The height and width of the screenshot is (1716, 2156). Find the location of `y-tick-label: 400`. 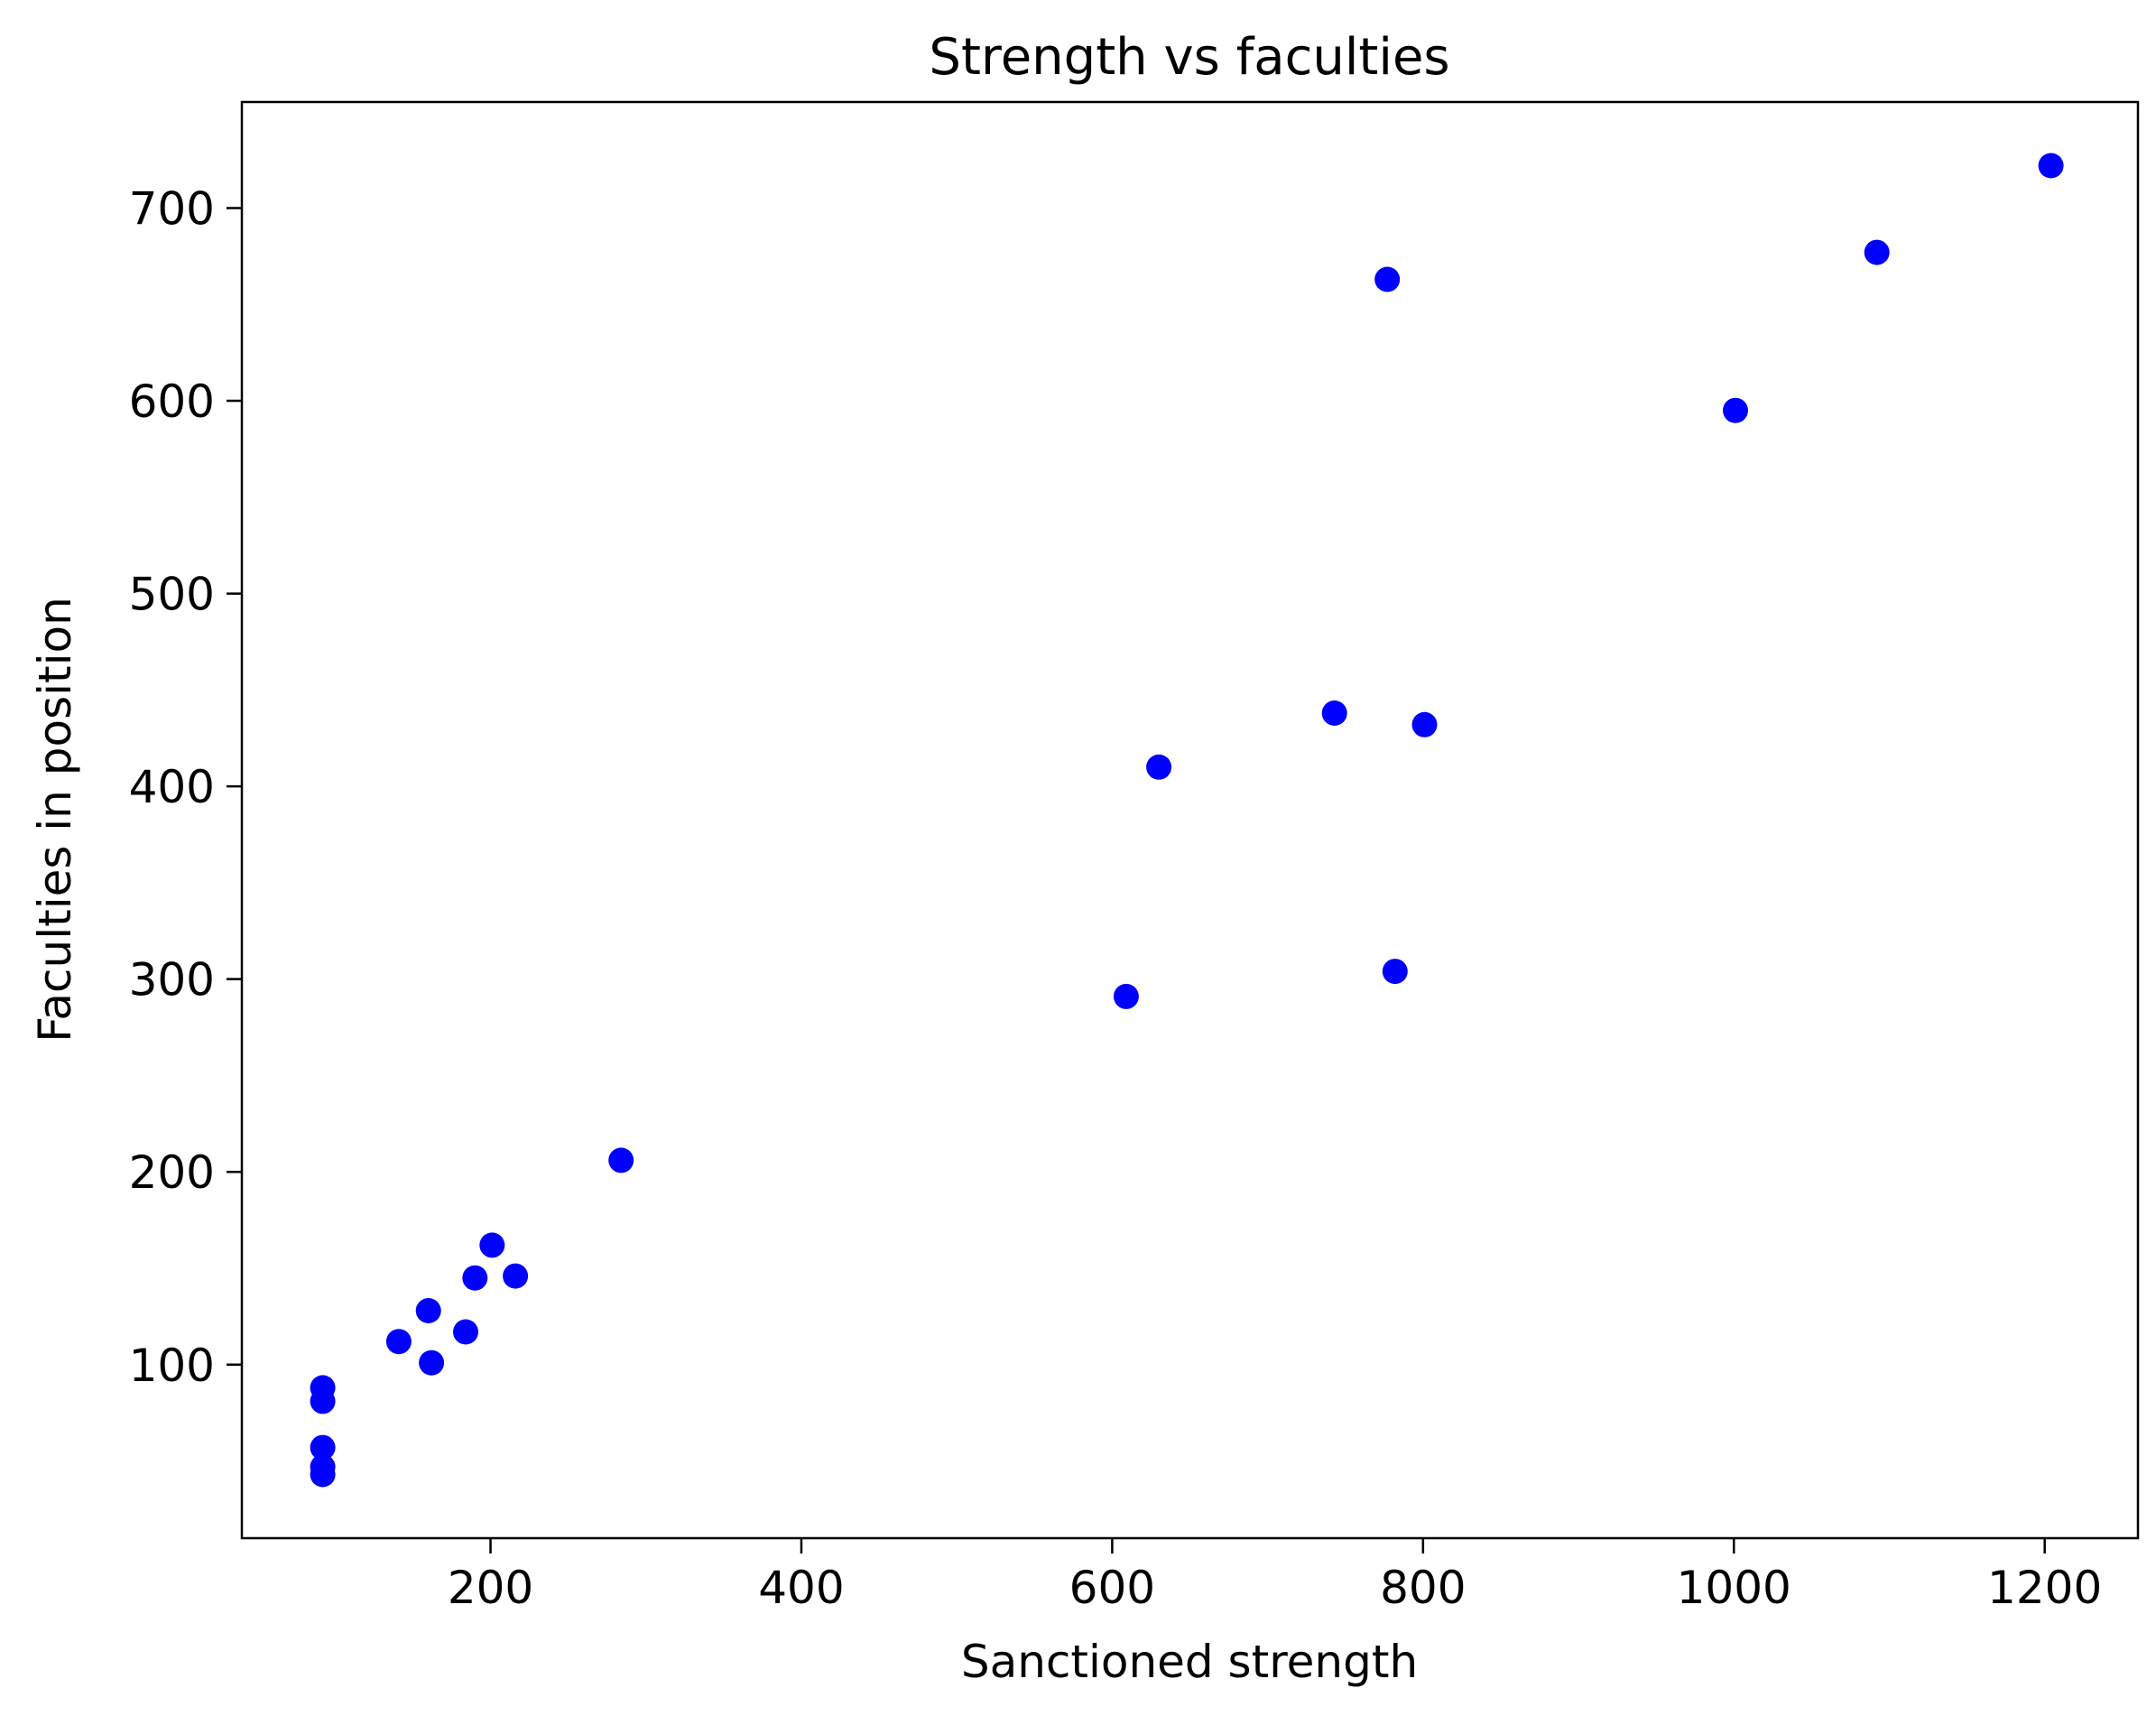

y-tick-label: 400 is located at coordinates (172, 787).